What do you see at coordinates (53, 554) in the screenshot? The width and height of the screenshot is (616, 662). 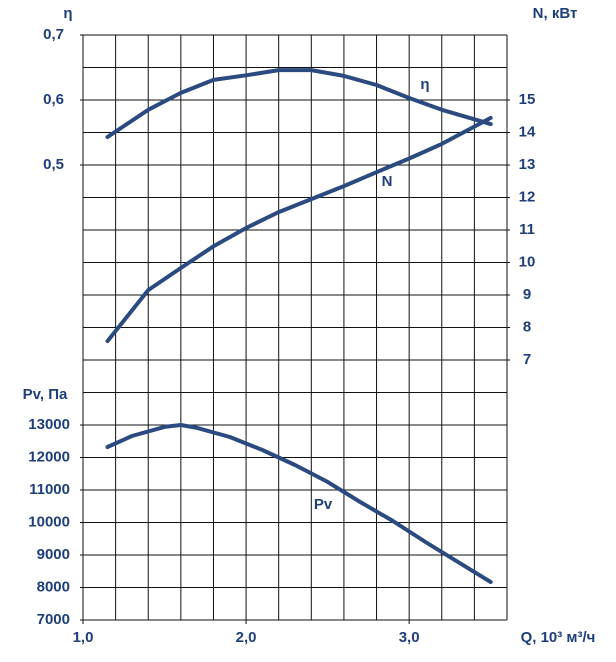 I see `yticks-label: 9000` at bounding box center [53, 554].